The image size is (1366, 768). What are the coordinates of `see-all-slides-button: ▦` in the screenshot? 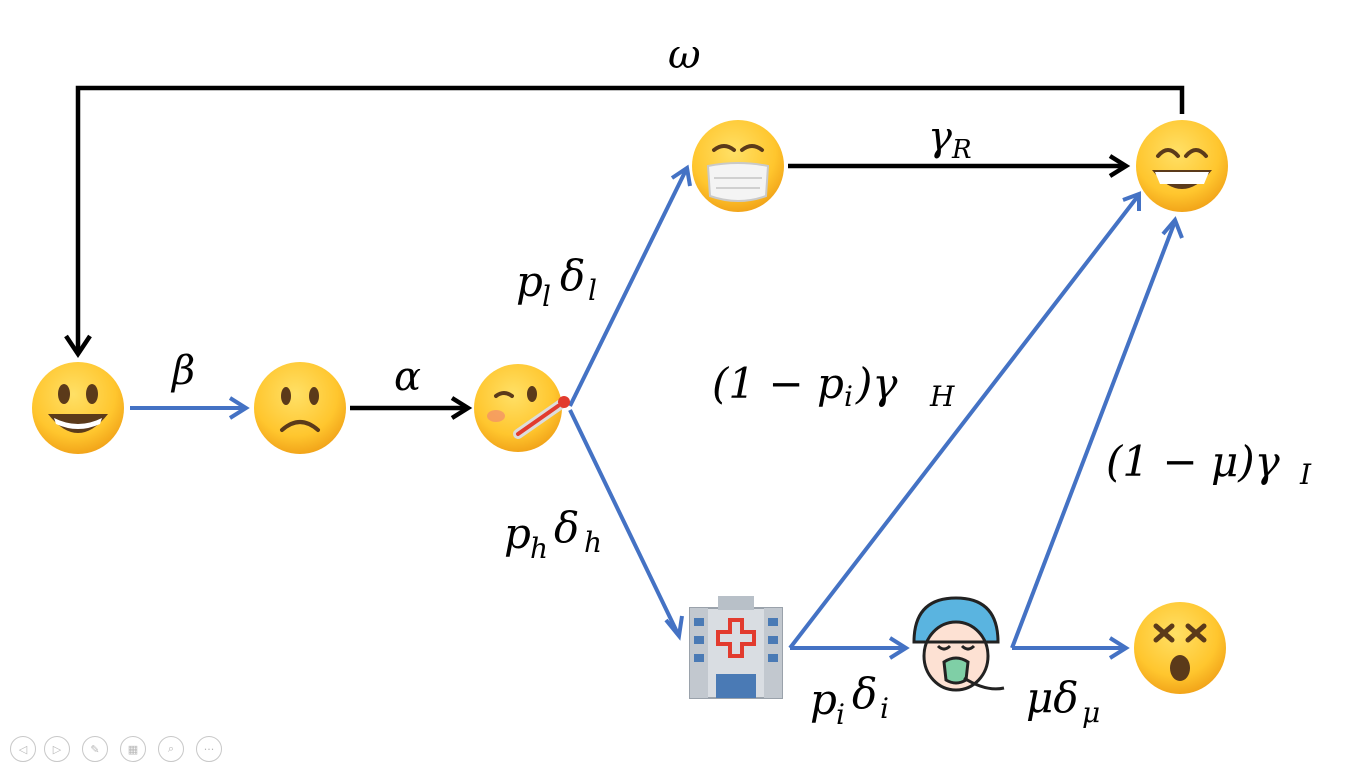 It's located at (133, 749).